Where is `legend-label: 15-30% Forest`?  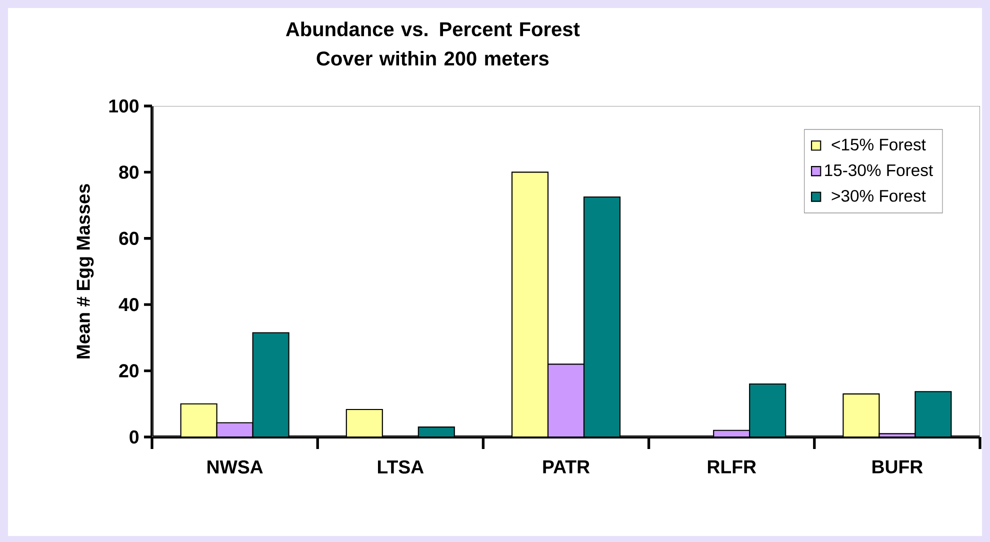 legend-label: 15-30% Forest is located at coordinates (879, 170).